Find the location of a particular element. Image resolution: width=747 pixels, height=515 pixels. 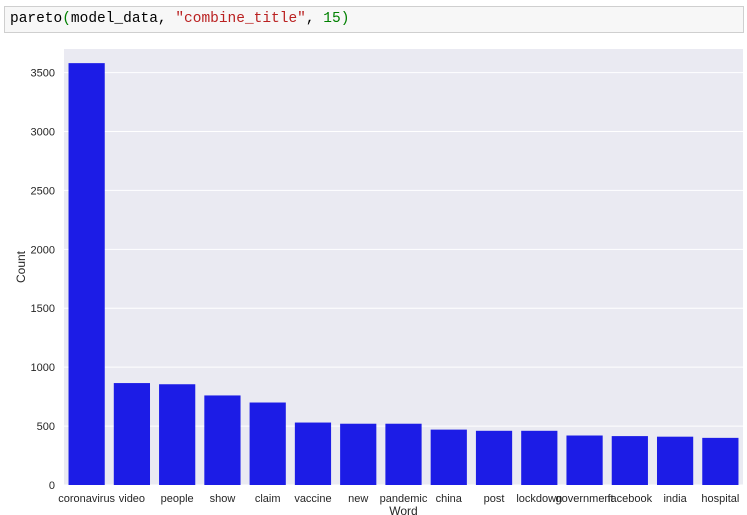

x-tick-label: video is located at coordinates (132, 499).